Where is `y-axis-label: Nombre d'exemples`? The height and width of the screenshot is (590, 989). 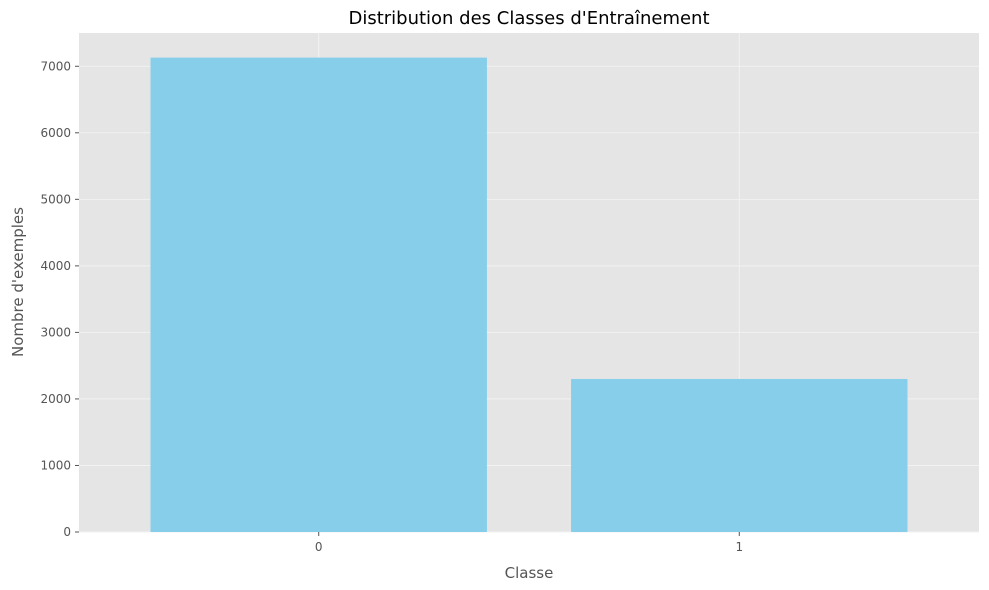
y-axis-label: Nombre d'exemples is located at coordinates (18, 282).